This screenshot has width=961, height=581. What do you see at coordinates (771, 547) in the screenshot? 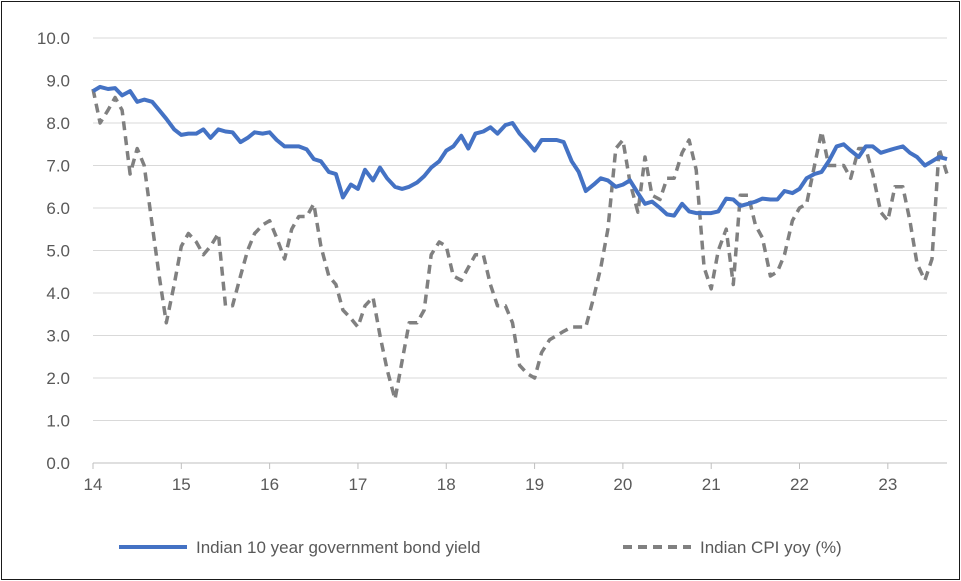
I see `legend-label-cpi: Indian CPI yoy (%)` at bounding box center [771, 547].